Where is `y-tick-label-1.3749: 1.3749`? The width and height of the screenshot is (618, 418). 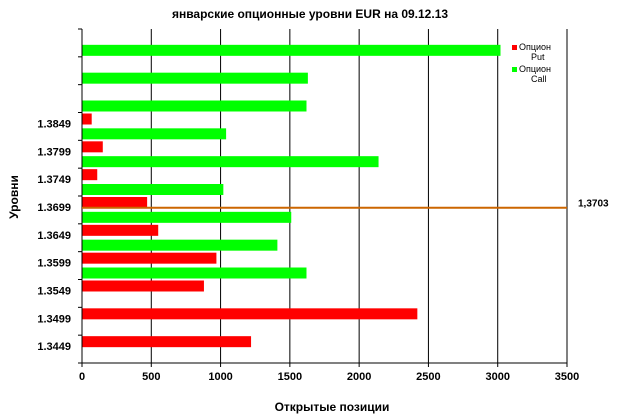 y-tick-label-1.3749: 1.3749 is located at coordinates (54, 180).